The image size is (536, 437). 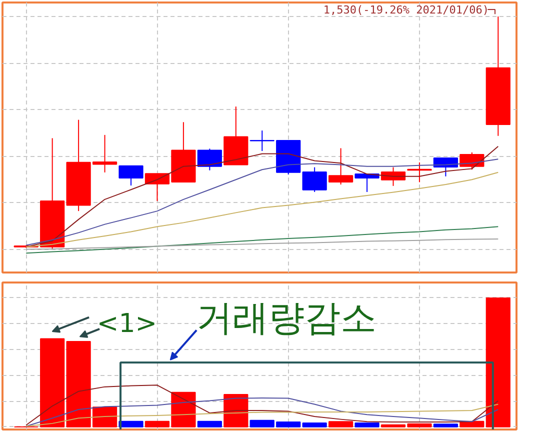 What do you see at coordinates (406, 10) in the screenshot?
I see `annotation: 1,530(-19.26% 2021/01/06)` at bounding box center [406, 10].